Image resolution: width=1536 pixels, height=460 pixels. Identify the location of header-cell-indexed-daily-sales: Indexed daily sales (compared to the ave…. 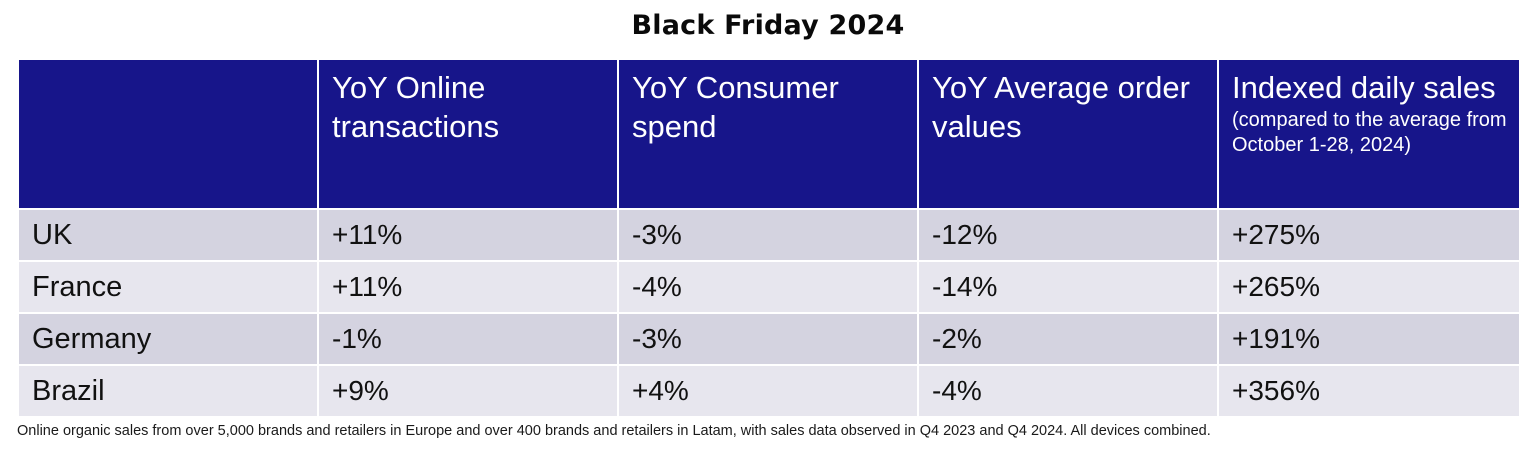
(1369, 134).